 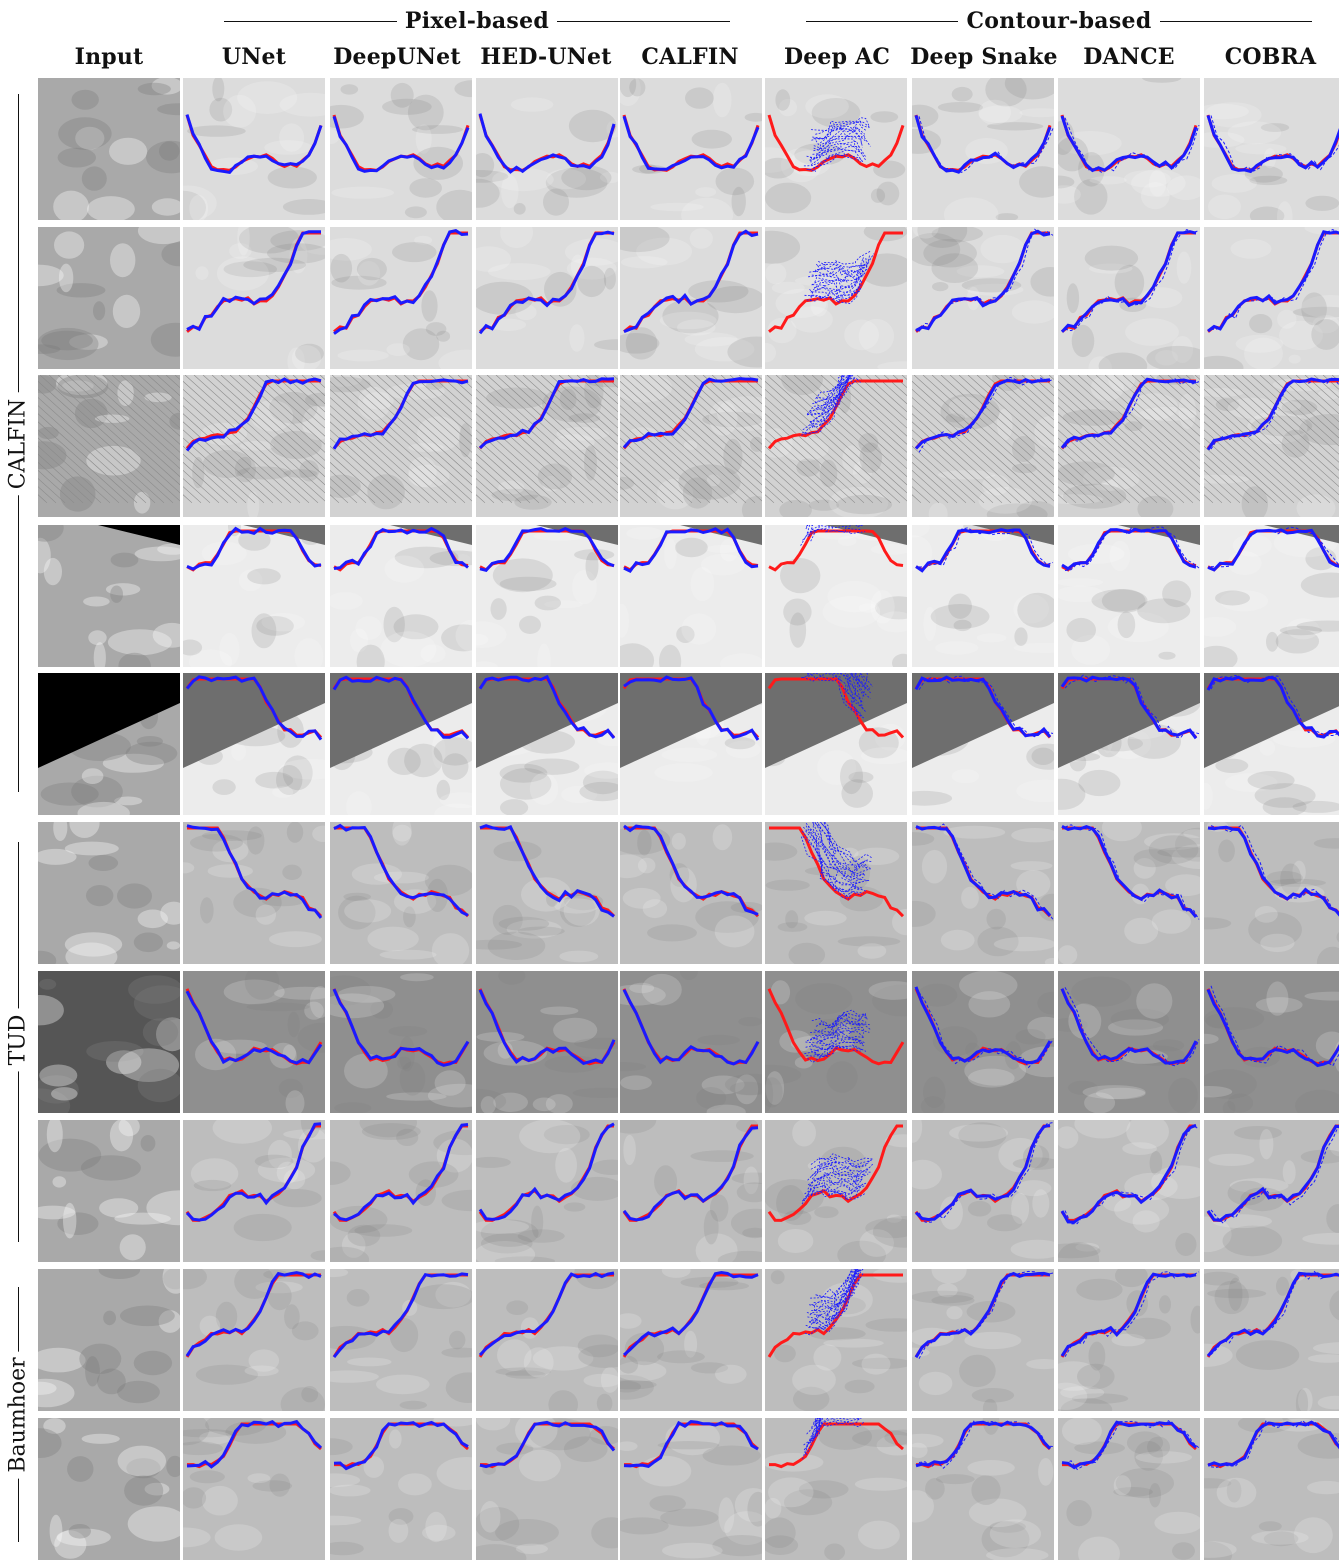 I want to click on row-group-label: Baumhoer, so click(x=18, y=1414).